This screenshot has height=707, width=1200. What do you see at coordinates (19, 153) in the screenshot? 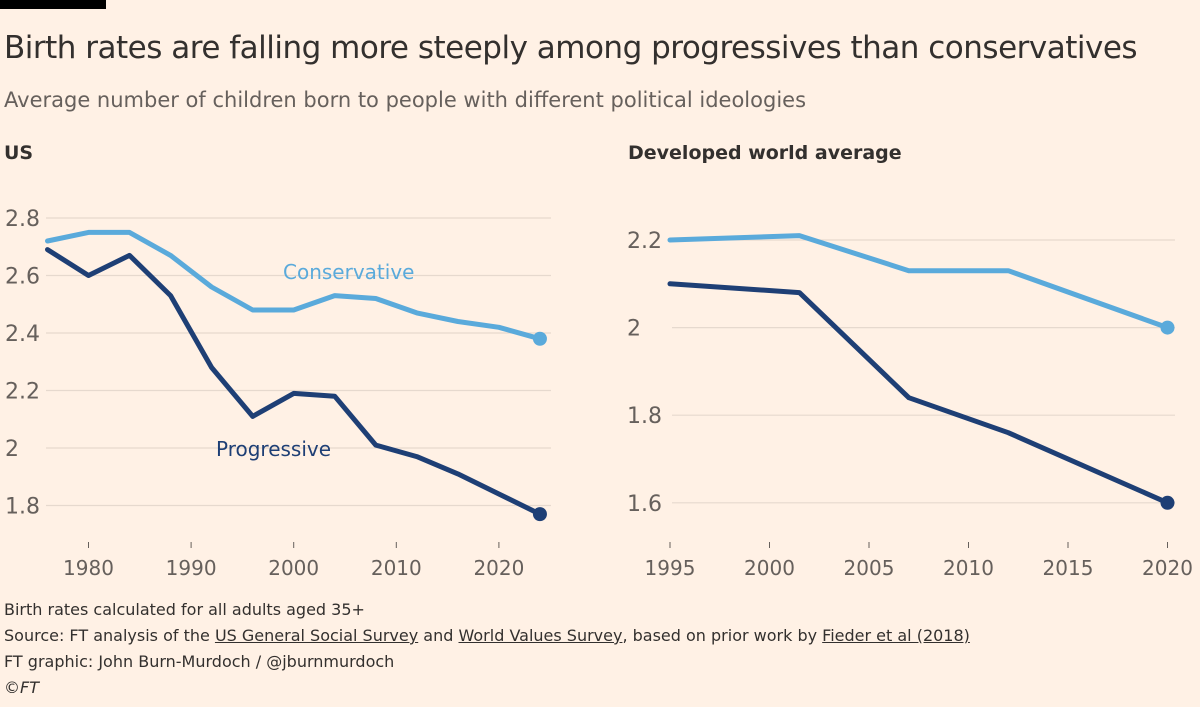
I see `panel-title-us: US` at bounding box center [19, 153].